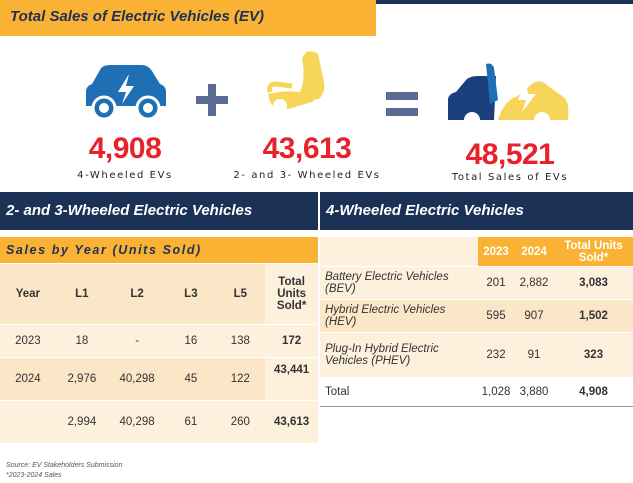  I want to click on cell: 2023, so click(28, 341).